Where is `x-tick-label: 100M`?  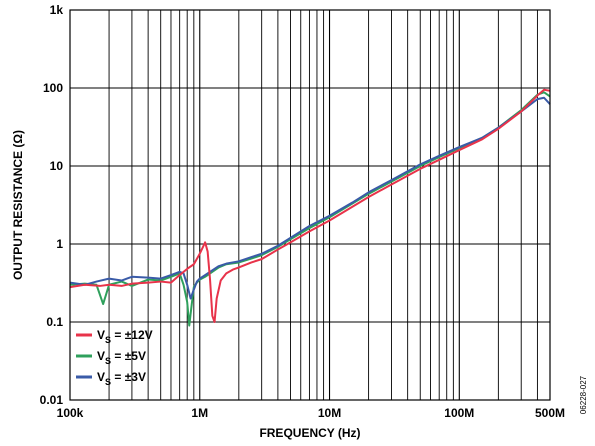
x-tick-label: 100M is located at coordinates (459, 413).